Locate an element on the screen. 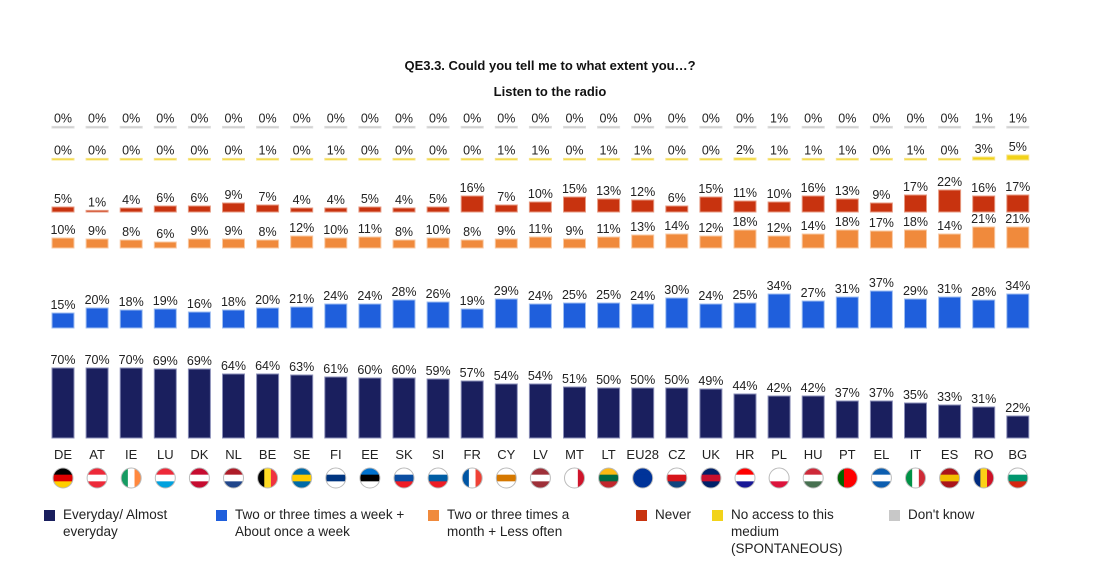 The width and height of the screenshot is (1100, 578). data-label-dont-know-el: 0% is located at coordinates (881, 118).